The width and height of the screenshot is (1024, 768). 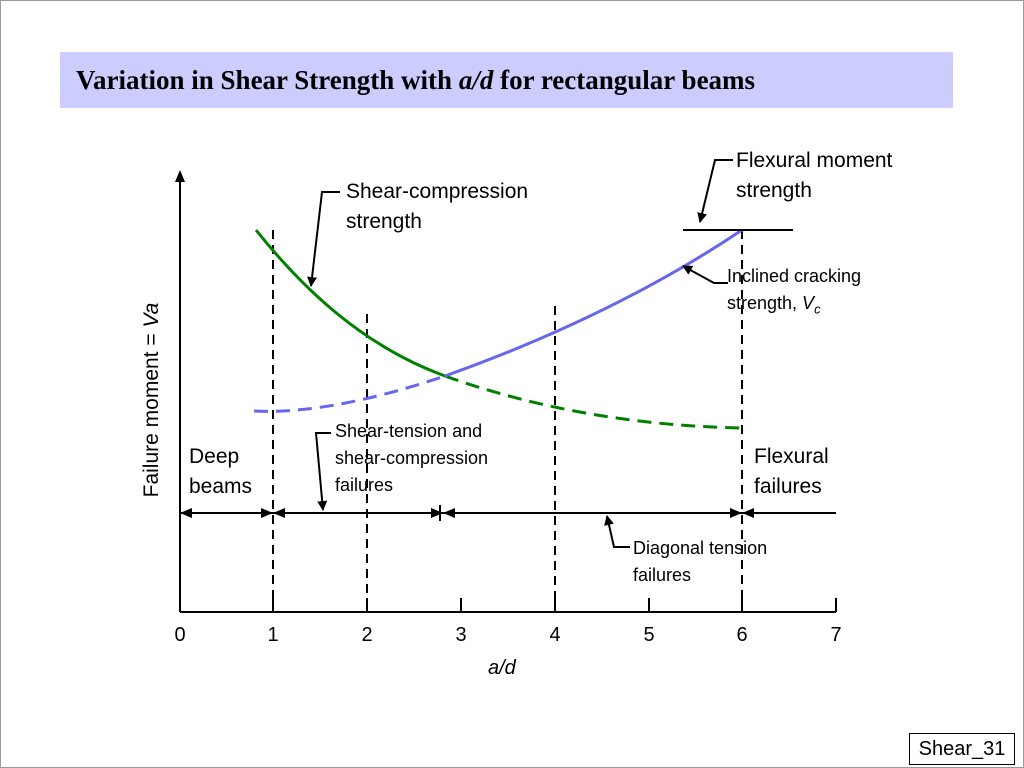 I want to click on x-tick-label: 1, so click(x=273, y=635).